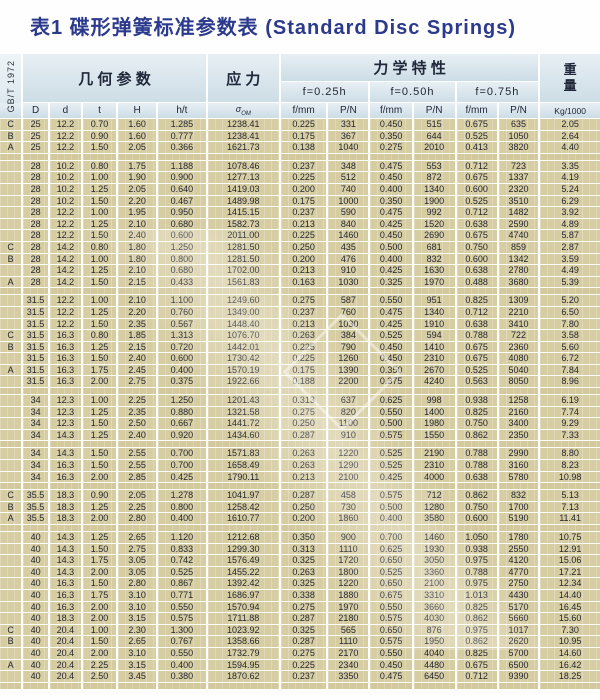 This screenshot has height=700, width=600. Describe the element at coordinates (434, 382) in the screenshot. I see `table-cell: 4240` at that location.